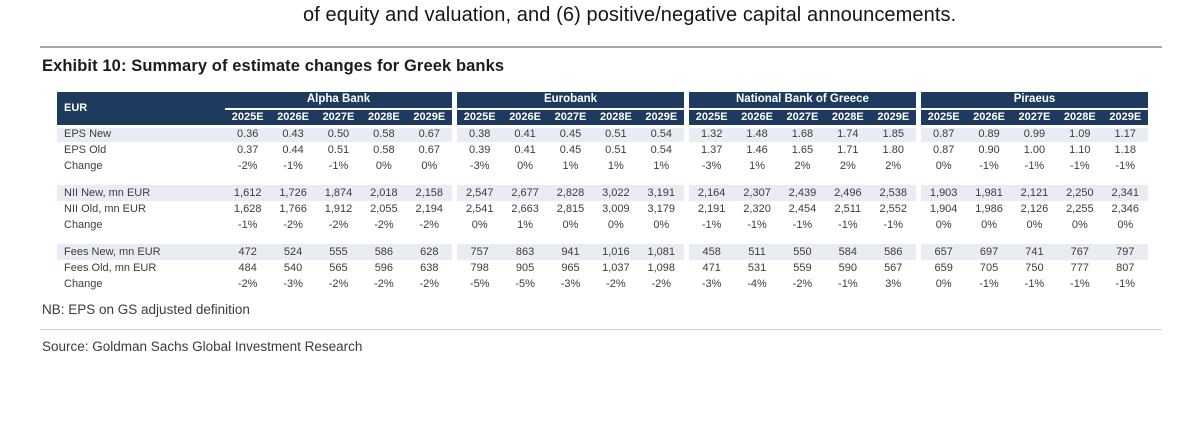  What do you see at coordinates (893, 208) in the screenshot?
I see `table-cell: 2,552` at bounding box center [893, 208].